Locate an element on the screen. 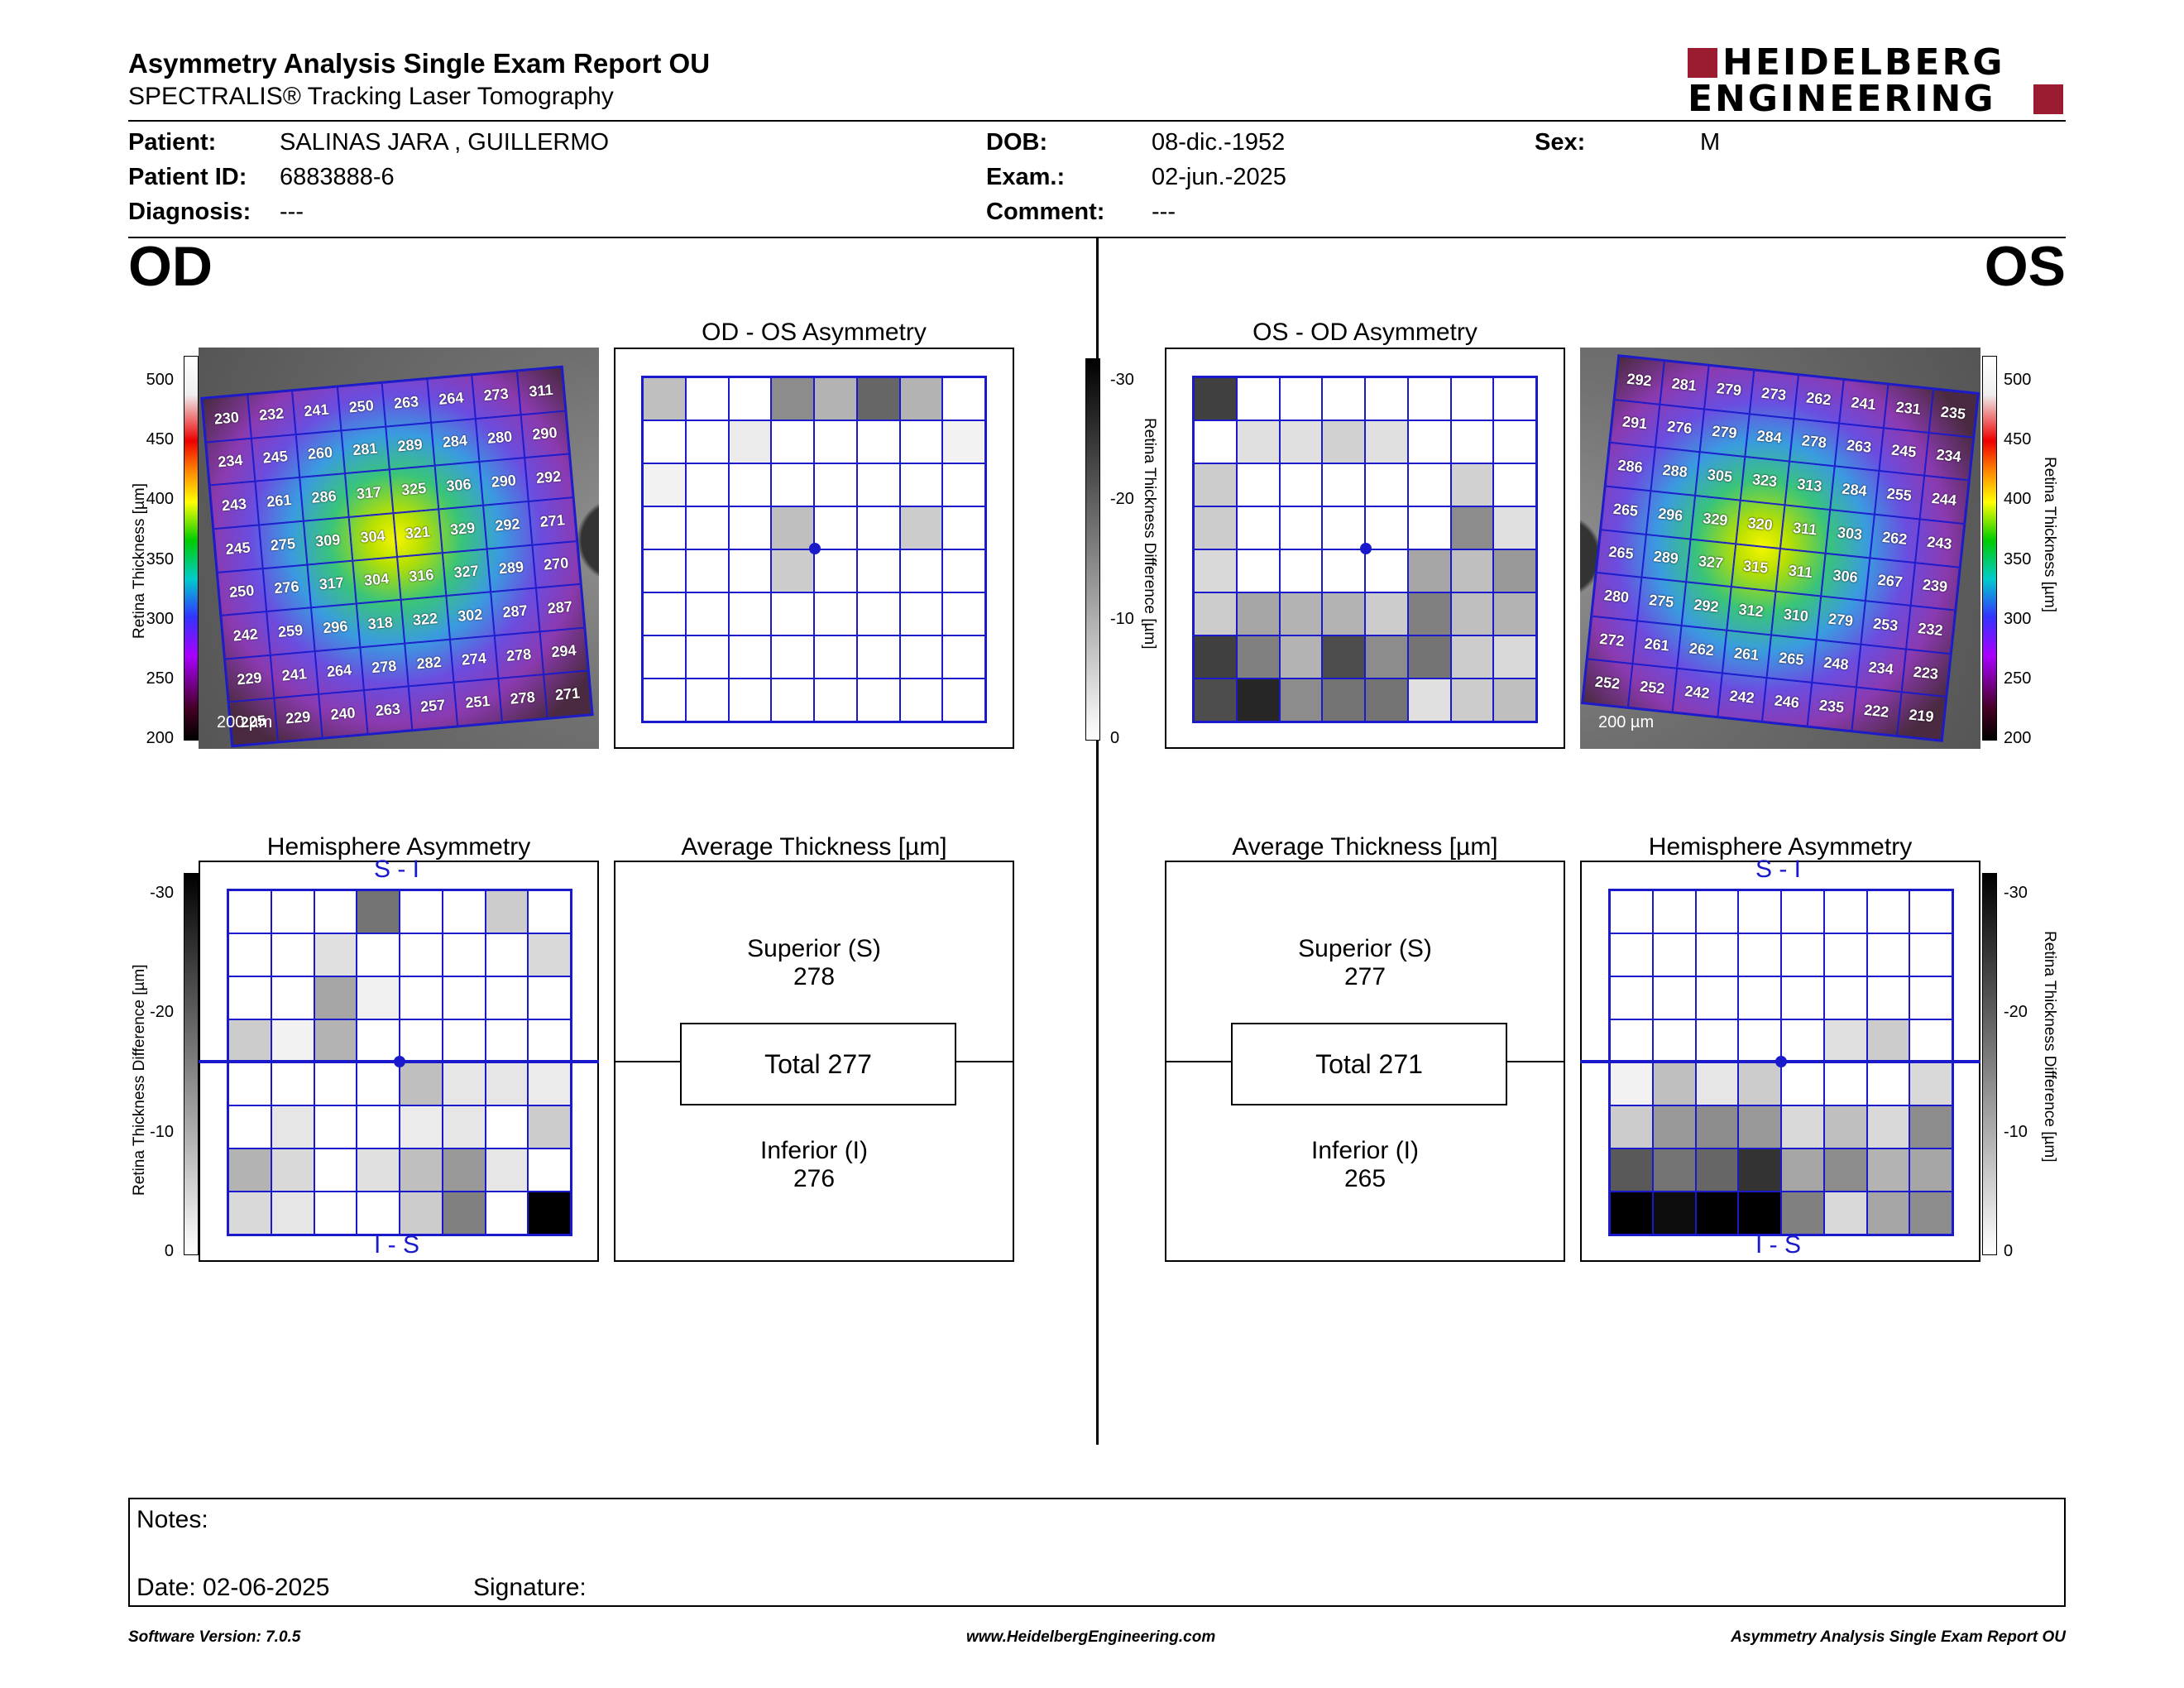 This screenshot has width=2184, height=1688. report-subtitle: SPECTRALIS® Tracking Laser Tomography is located at coordinates (371, 96).